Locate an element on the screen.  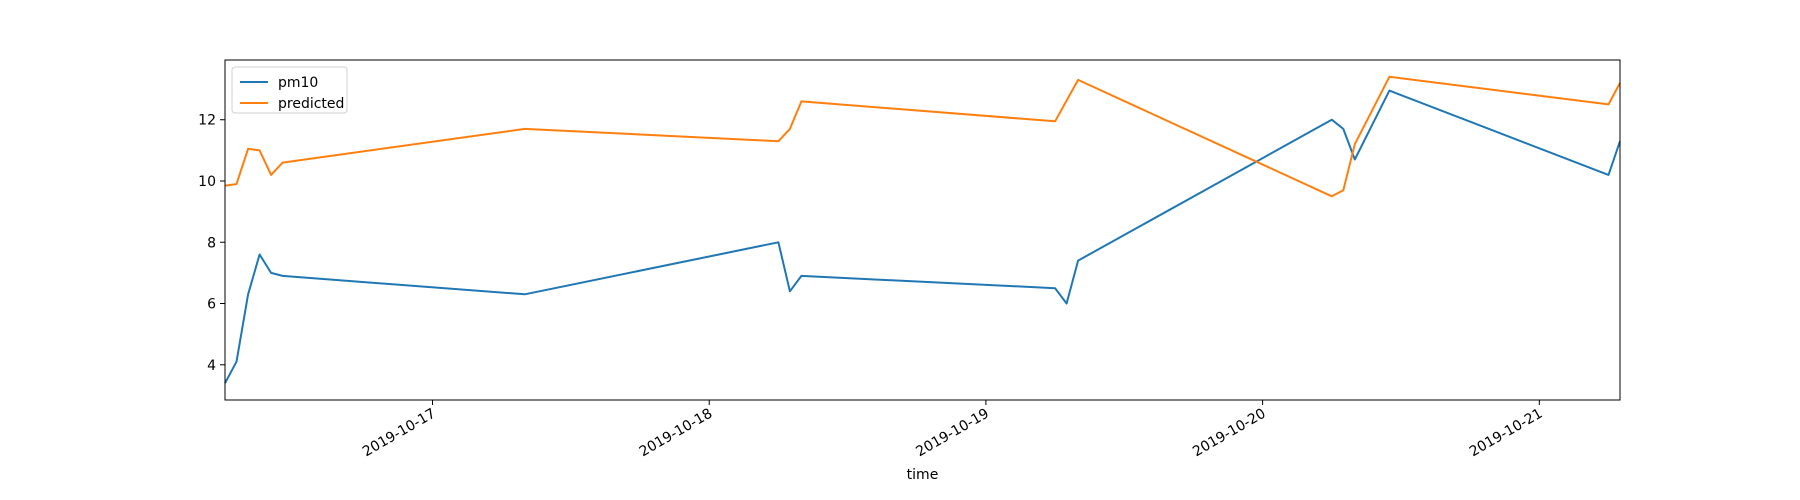
y-tick-label: 6 is located at coordinates (211, 305).